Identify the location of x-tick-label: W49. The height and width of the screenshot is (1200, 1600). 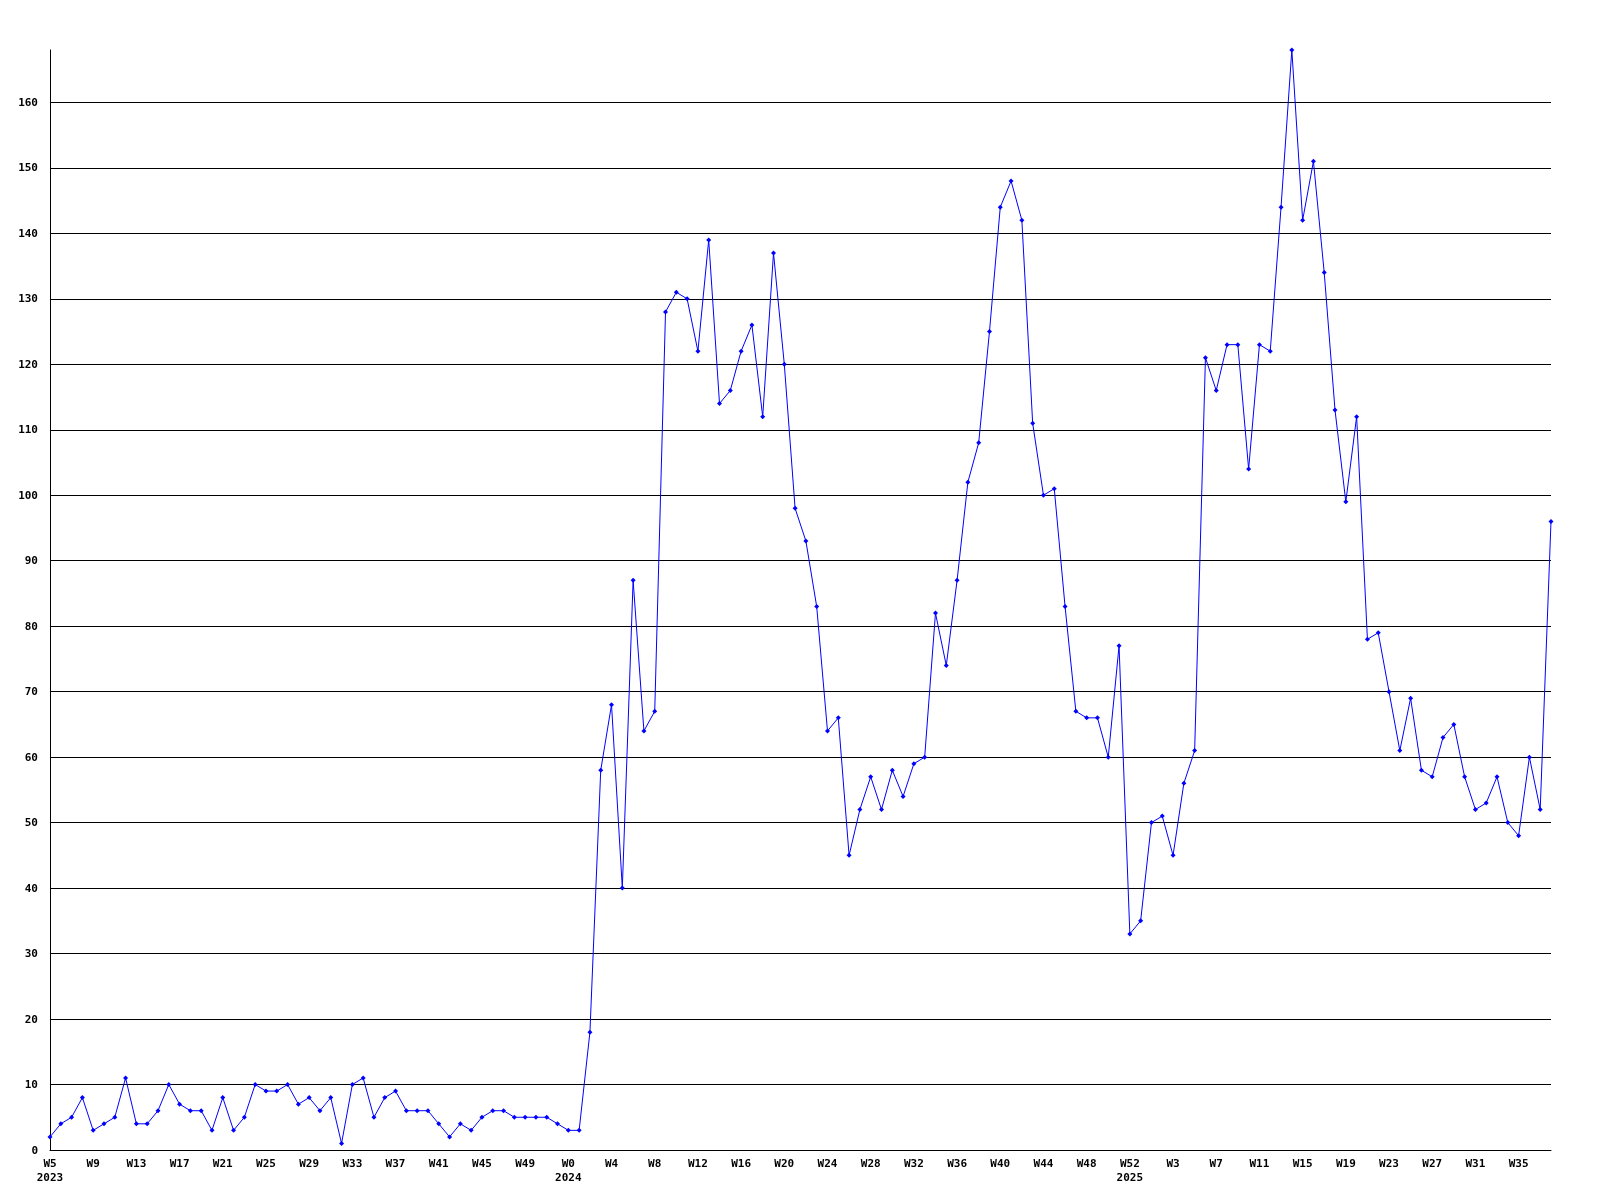
(525, 1163).